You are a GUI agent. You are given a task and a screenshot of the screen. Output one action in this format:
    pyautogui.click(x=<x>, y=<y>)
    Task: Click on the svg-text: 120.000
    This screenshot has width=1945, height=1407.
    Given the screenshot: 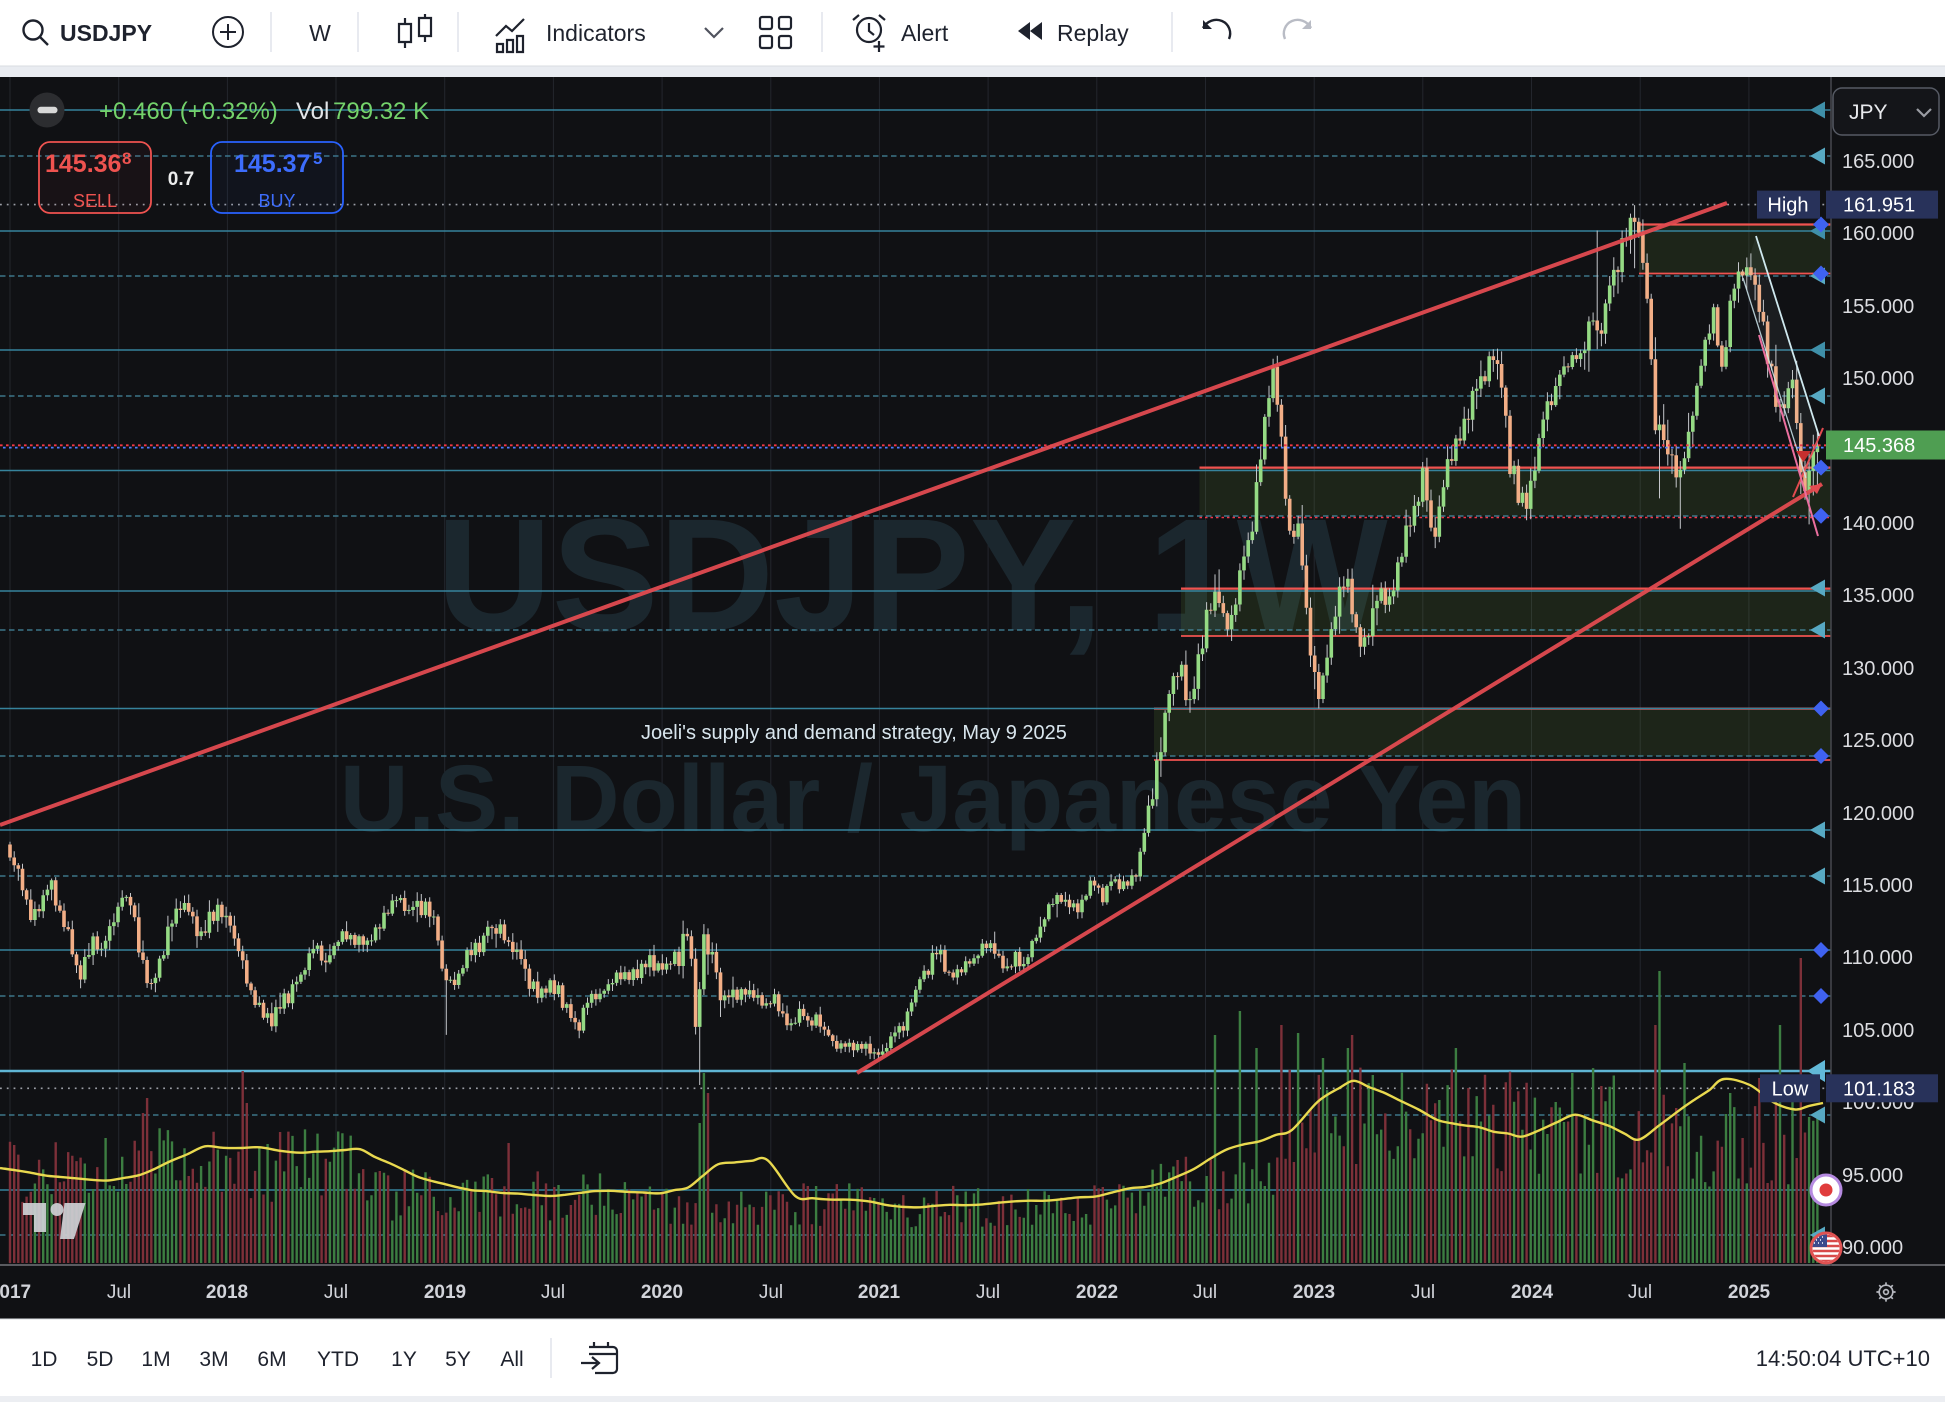 What is the action you would take?
    pyautogui.click(x=1878, y=814)
    